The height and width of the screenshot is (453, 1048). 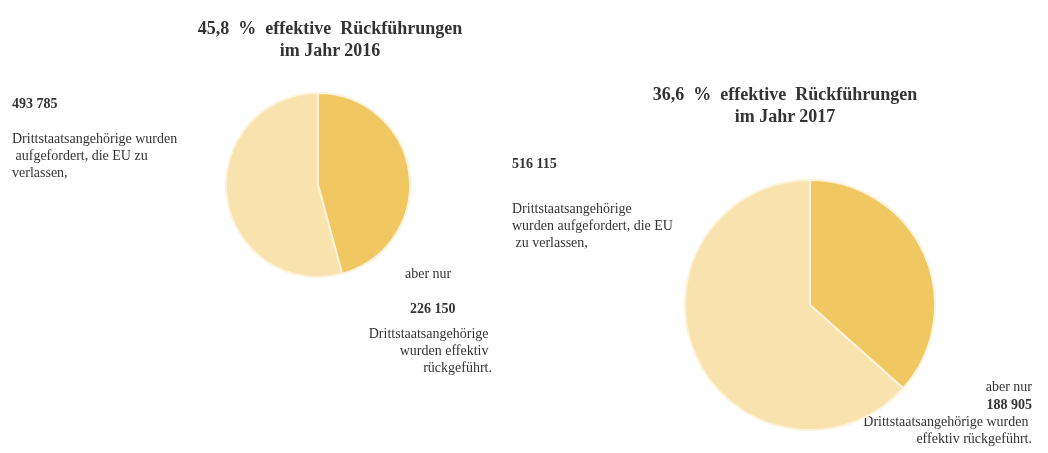 What do you see at coordinates (433, 308) in the screenshot?
I see `text: 226 150` at bounding box center [433, 308].